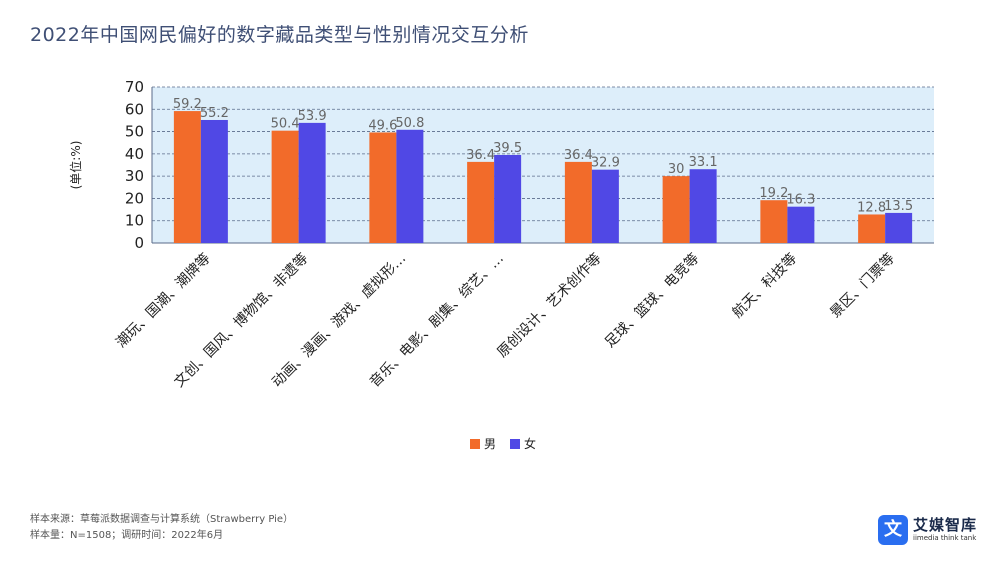  I want to click on source-note: 样本来源：草莓派数据调查与计算系统（Strawberry Pie）, so click(162, 519).